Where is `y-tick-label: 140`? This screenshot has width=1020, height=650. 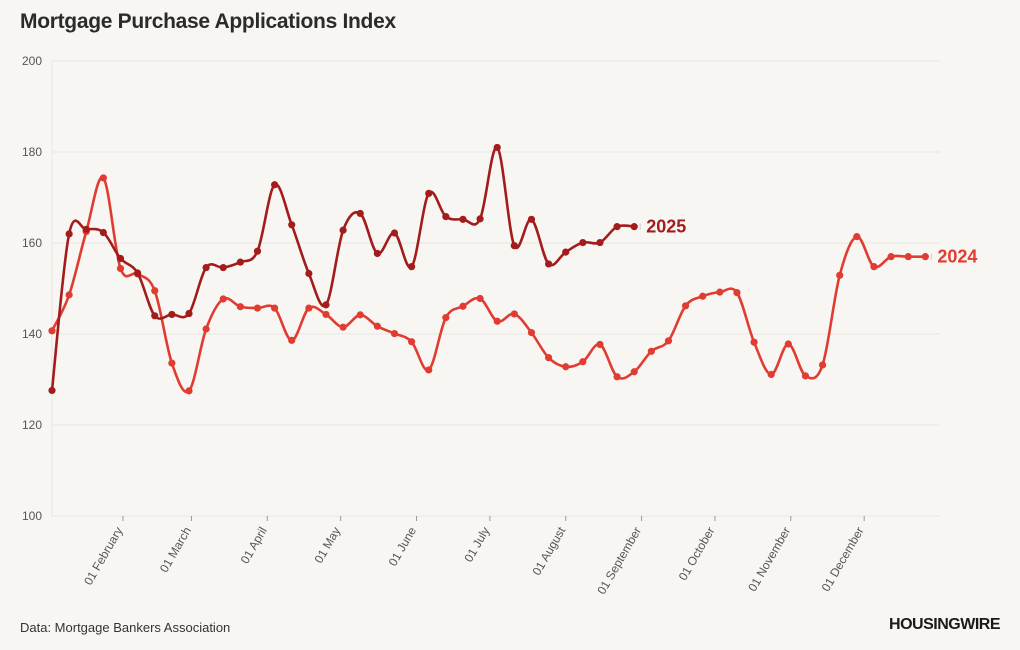
y-tick-label: 140 is located at coordinates (32, 334).